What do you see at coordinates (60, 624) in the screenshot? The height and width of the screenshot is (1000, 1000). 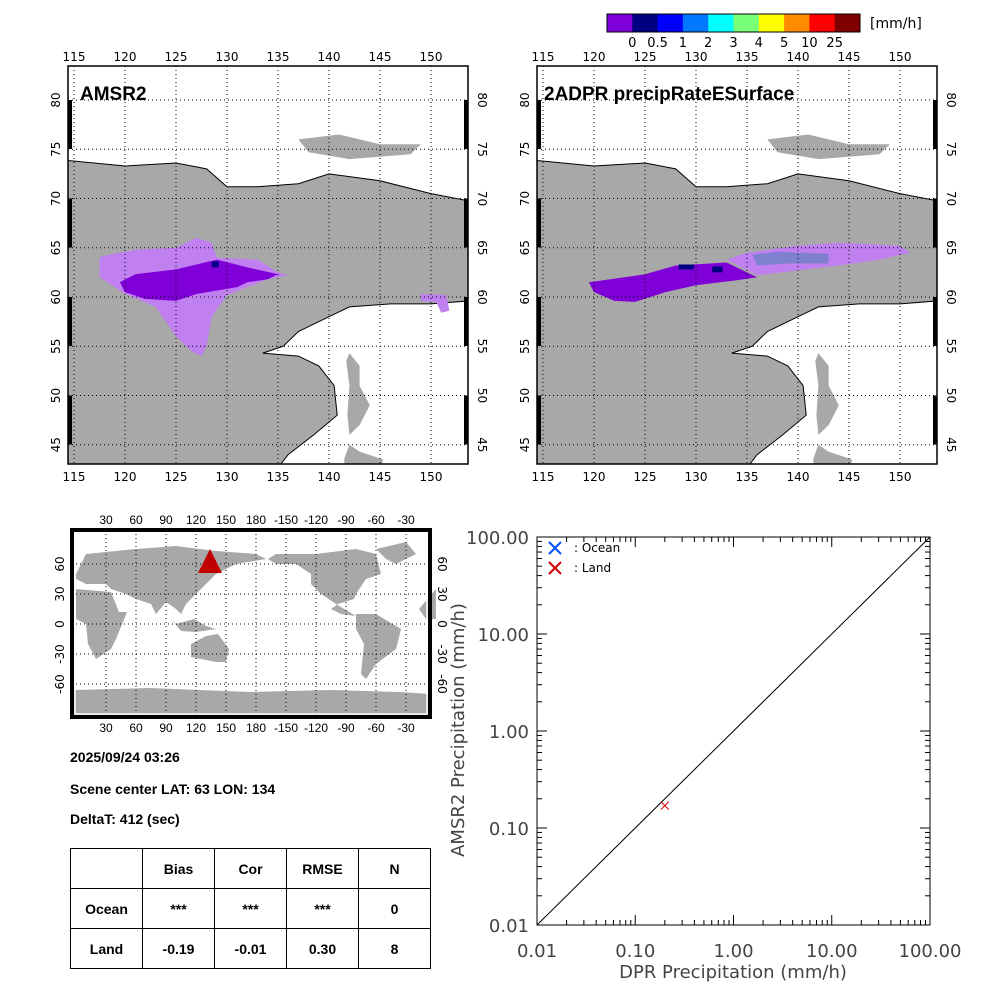 I see `lat-tick-label-left: 0` at bounding box center [60, 624].